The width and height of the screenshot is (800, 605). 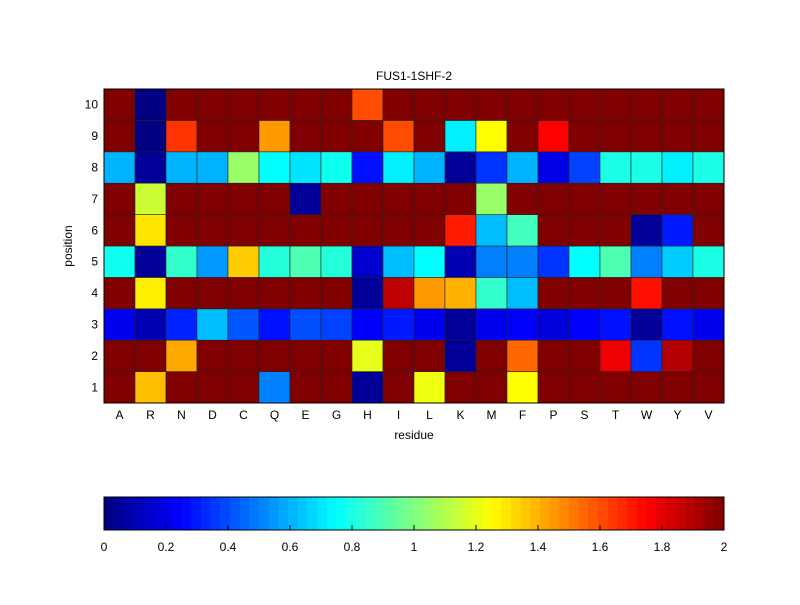 I want to click on colorbar-tick-label: 0.4, so click(x=228, y=547).